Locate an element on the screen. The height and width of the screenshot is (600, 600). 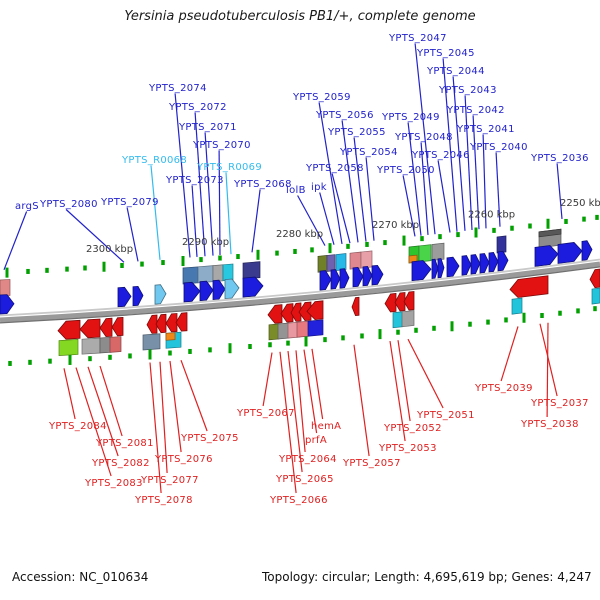
gene-label-forward: YPTS_2068 is located at coordinates (262, 184).